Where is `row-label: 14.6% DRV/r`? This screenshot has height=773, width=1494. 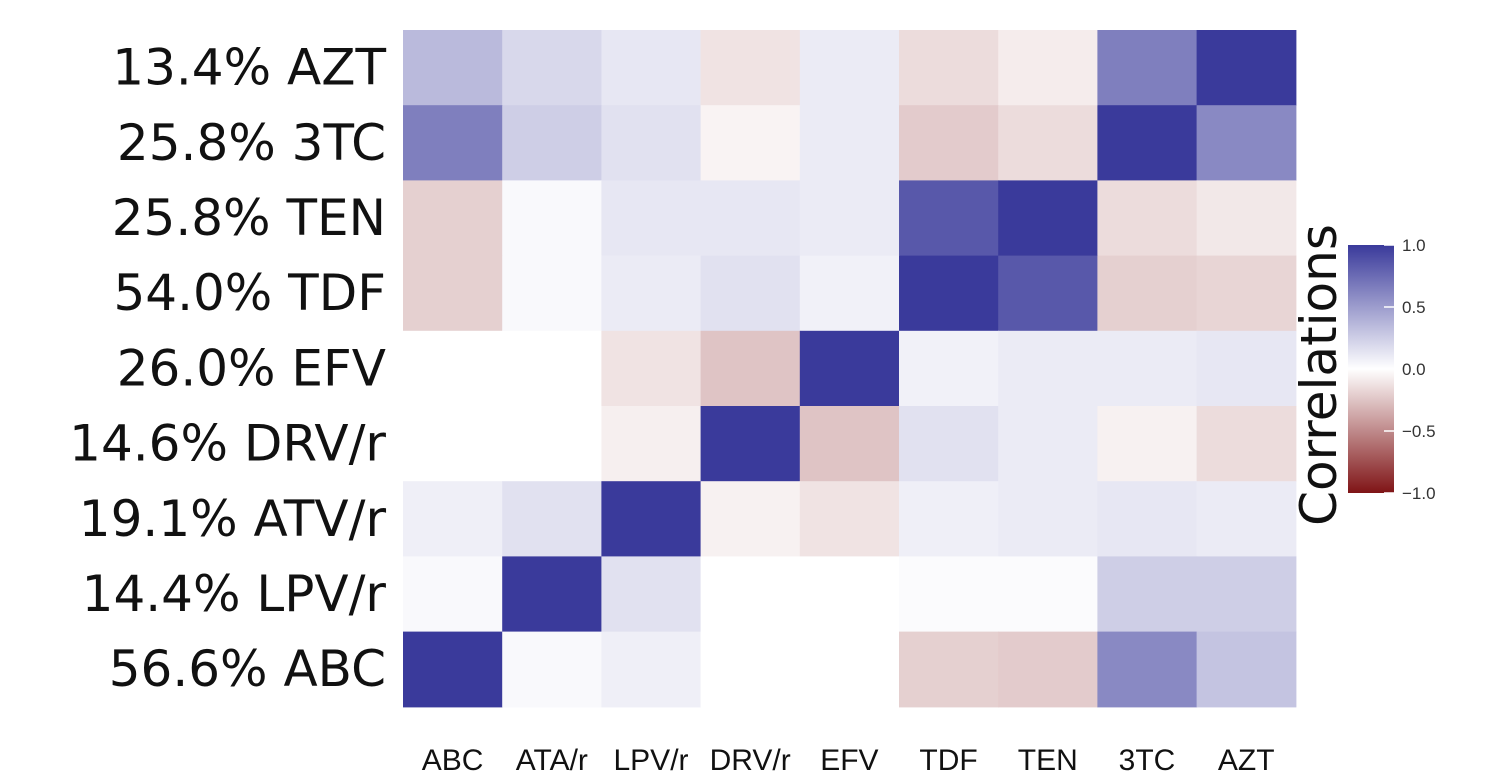 row-label: 14.6% DRV/r is located at coordinates (227, 444).